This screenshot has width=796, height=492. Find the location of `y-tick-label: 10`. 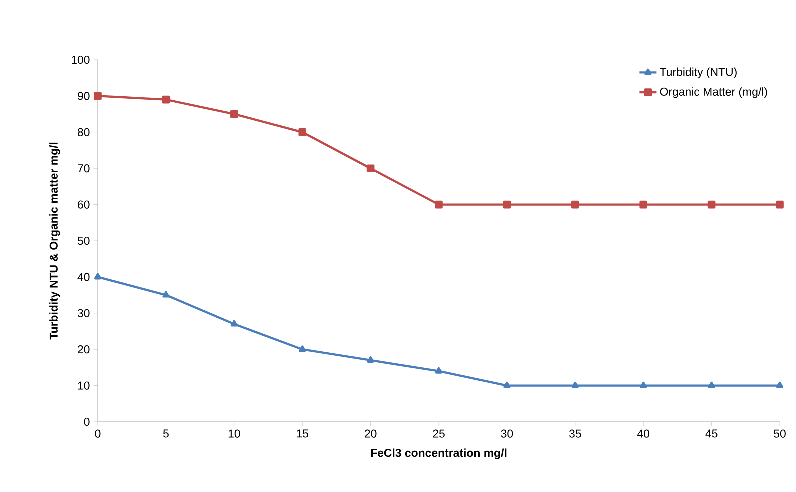

y-tick-label: 10 is located at coordinates (84, 386).